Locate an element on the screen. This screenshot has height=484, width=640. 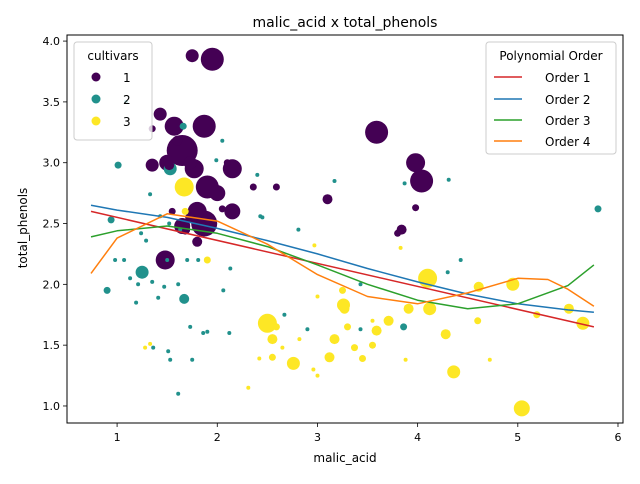
x-tick-label: 6 is located at coordinates (617, 437).